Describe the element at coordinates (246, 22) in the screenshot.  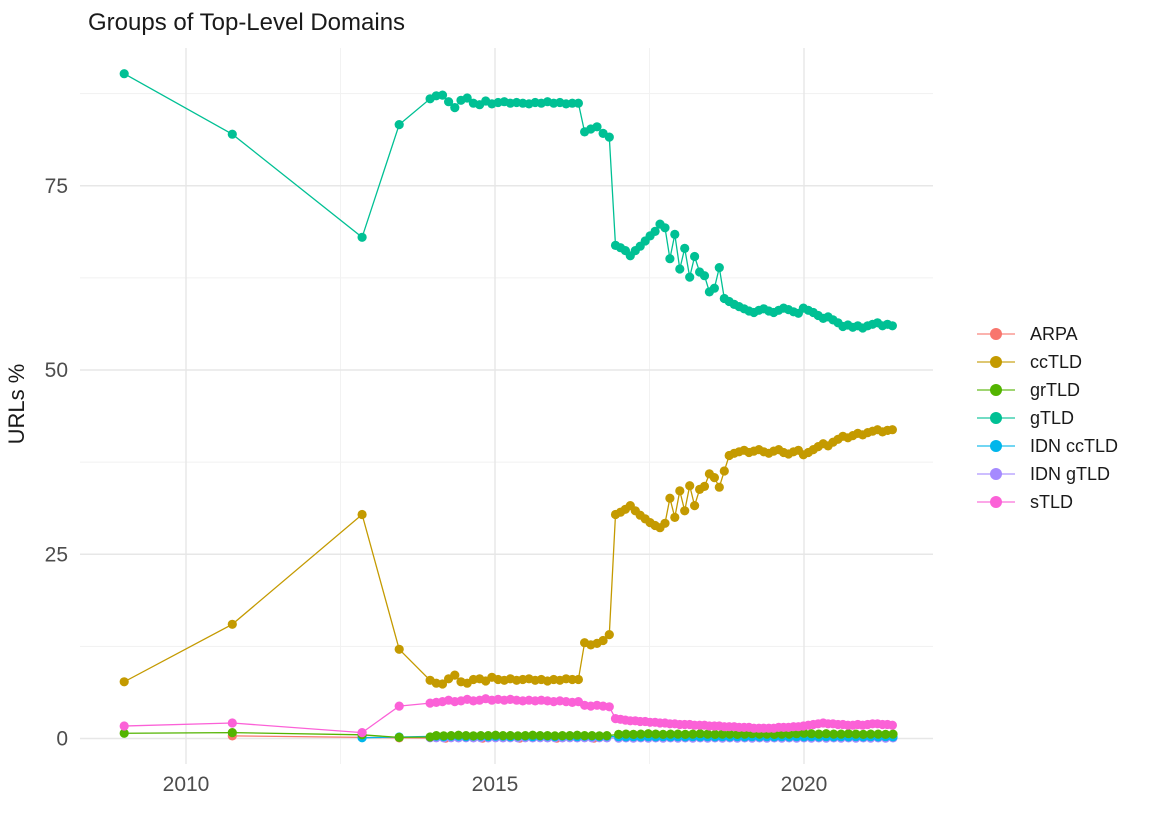
I see `chart-title: Groups of Top-Level Domains` at that location.